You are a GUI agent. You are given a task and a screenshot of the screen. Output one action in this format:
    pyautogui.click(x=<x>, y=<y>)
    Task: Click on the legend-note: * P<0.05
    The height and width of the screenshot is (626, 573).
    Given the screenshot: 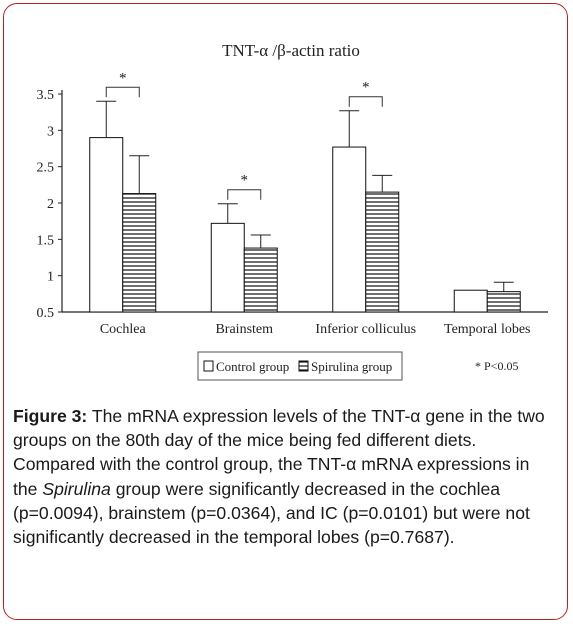 What is the action you would take?
    pyautogui.click(x=496, y=366)
    